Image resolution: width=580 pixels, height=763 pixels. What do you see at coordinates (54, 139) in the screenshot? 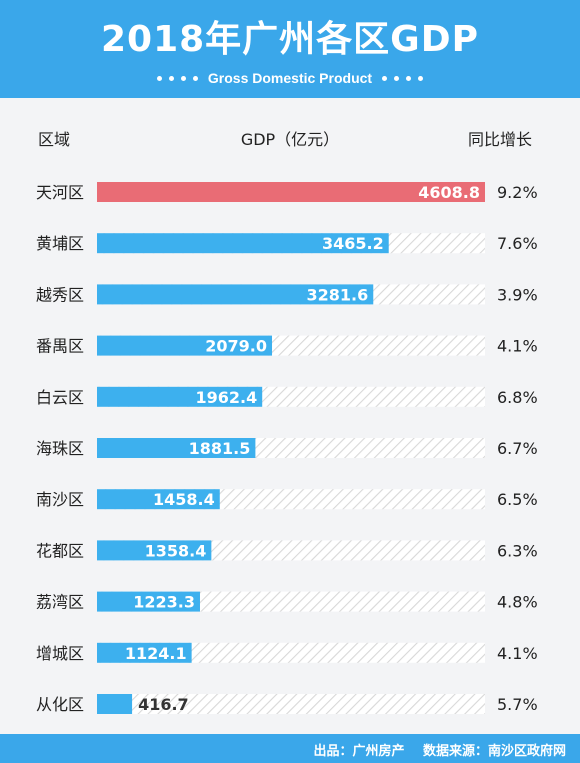
I see `column-header-region: 区域` at bounding box center [54, 139].